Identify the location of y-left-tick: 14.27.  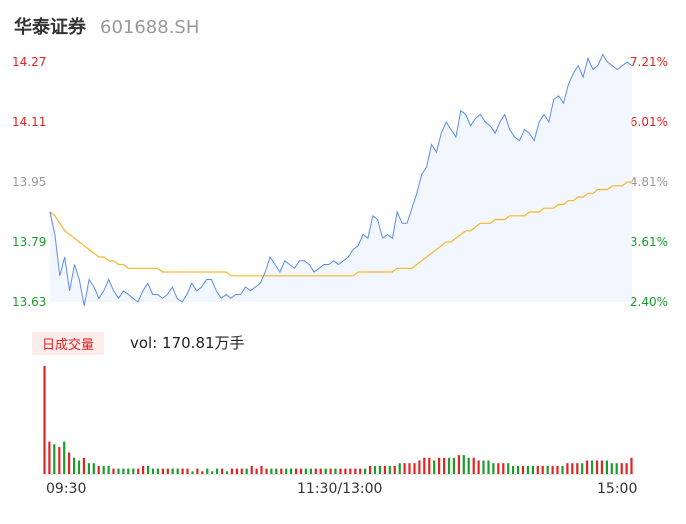
(29, 62).